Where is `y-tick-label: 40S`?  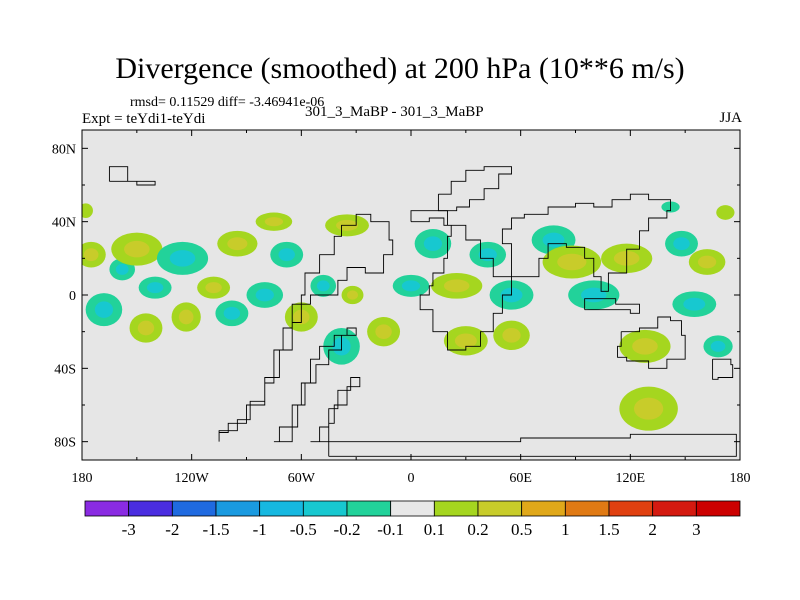 y-tick-label: 40S is located at coordinates (65, 369).